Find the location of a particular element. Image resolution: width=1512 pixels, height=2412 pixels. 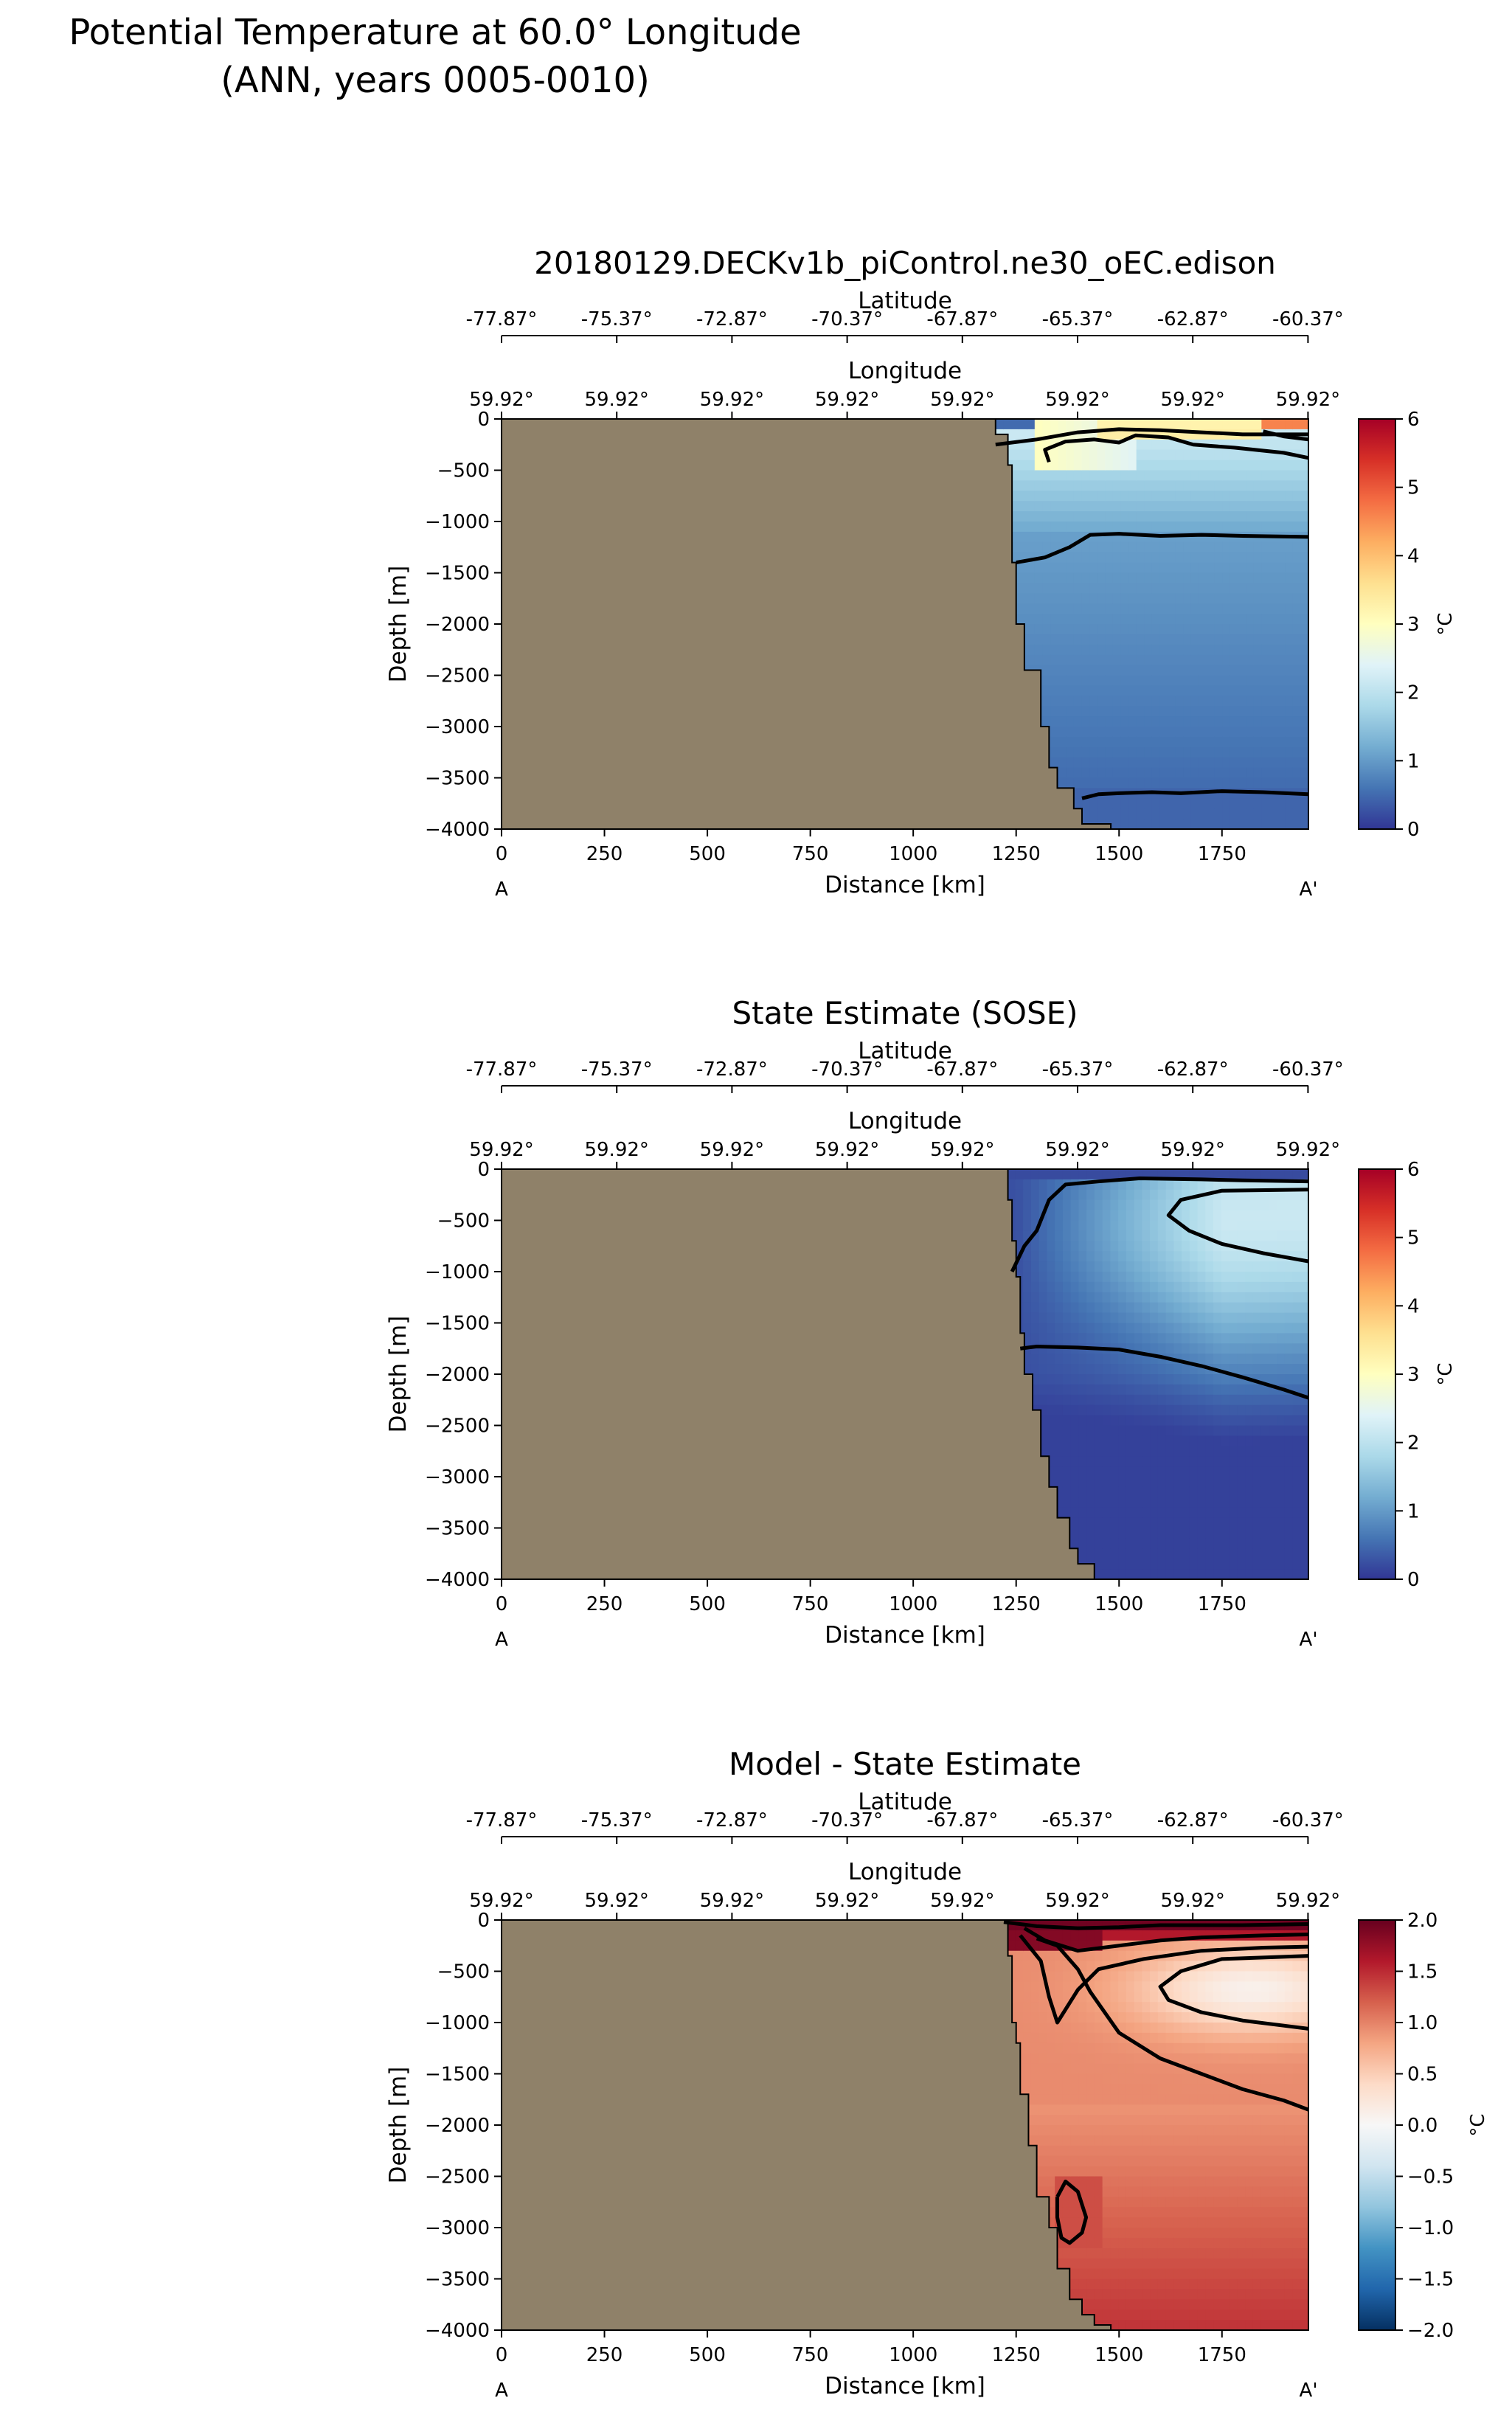

y-tick-label: −2500 is located at coordinates (457, 1427).